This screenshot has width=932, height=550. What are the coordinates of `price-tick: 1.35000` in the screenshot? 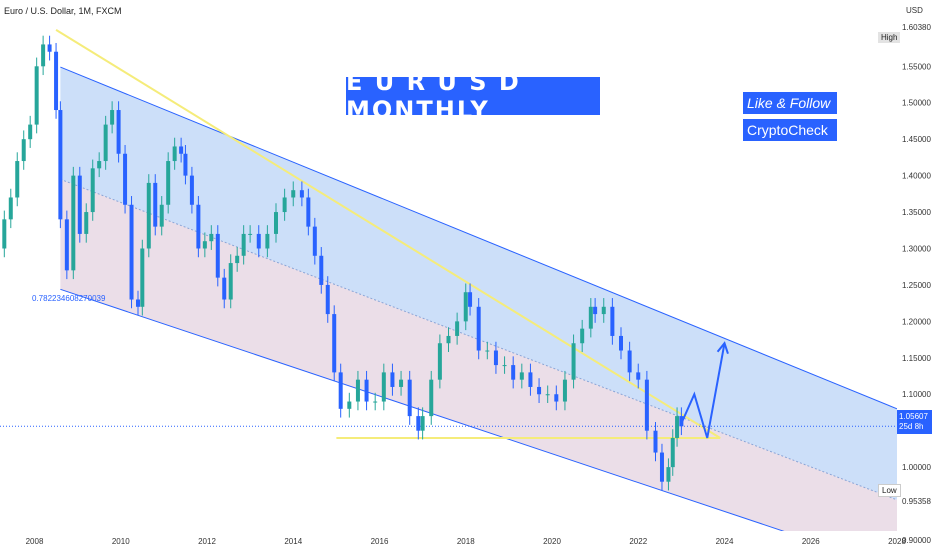 It's located at (916, 212).